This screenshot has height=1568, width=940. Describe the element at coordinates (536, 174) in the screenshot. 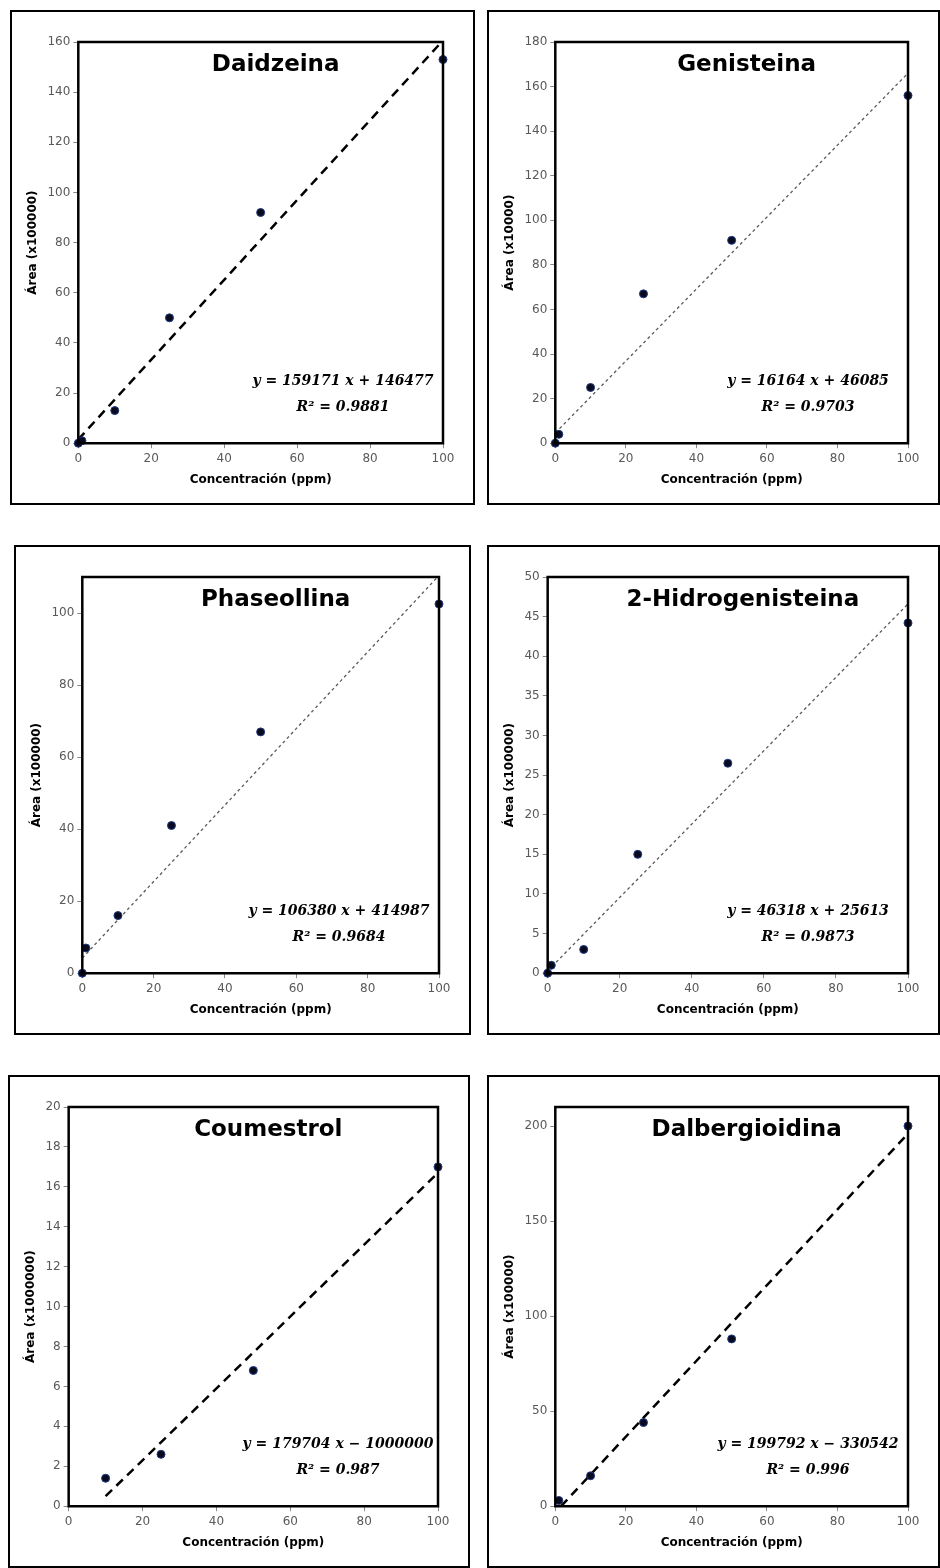

I see `y-tick-label: 120` at that location.